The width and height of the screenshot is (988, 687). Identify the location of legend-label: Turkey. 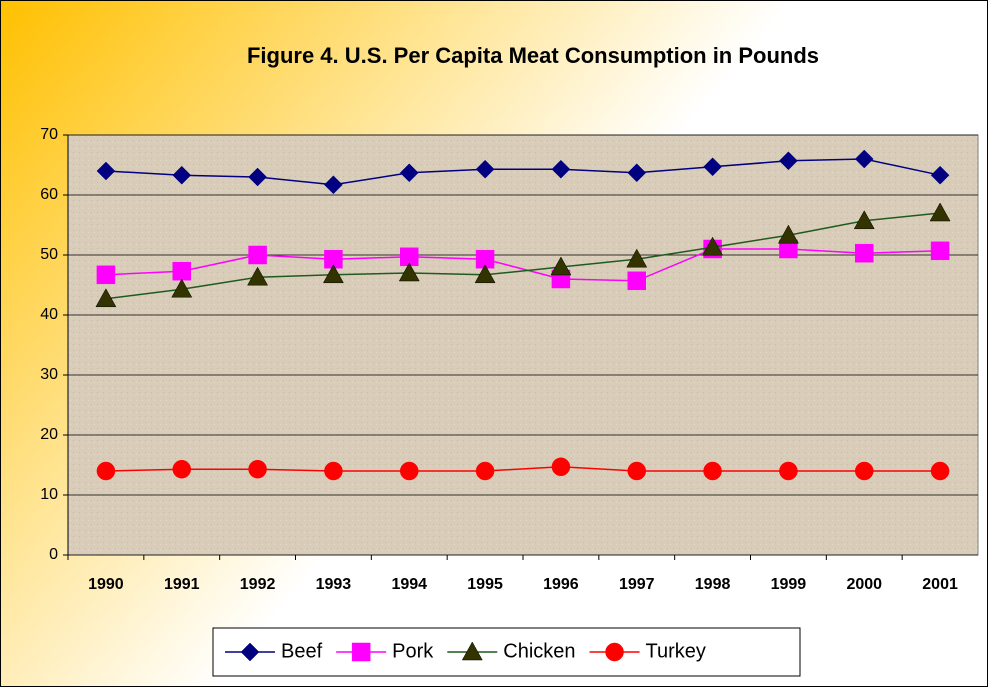
(676, 651).